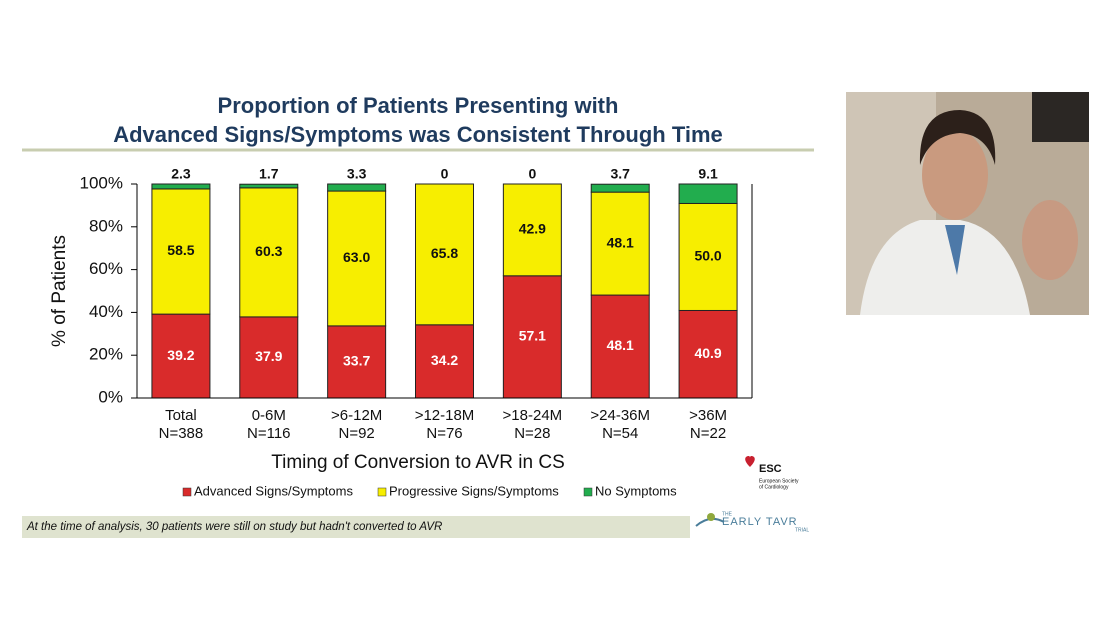 The height and width of the screenshot is (630, 1120). Describe the element at coordinates (774, 487) in the screenshot. I see `esc-full: of Cardiology` at that location.